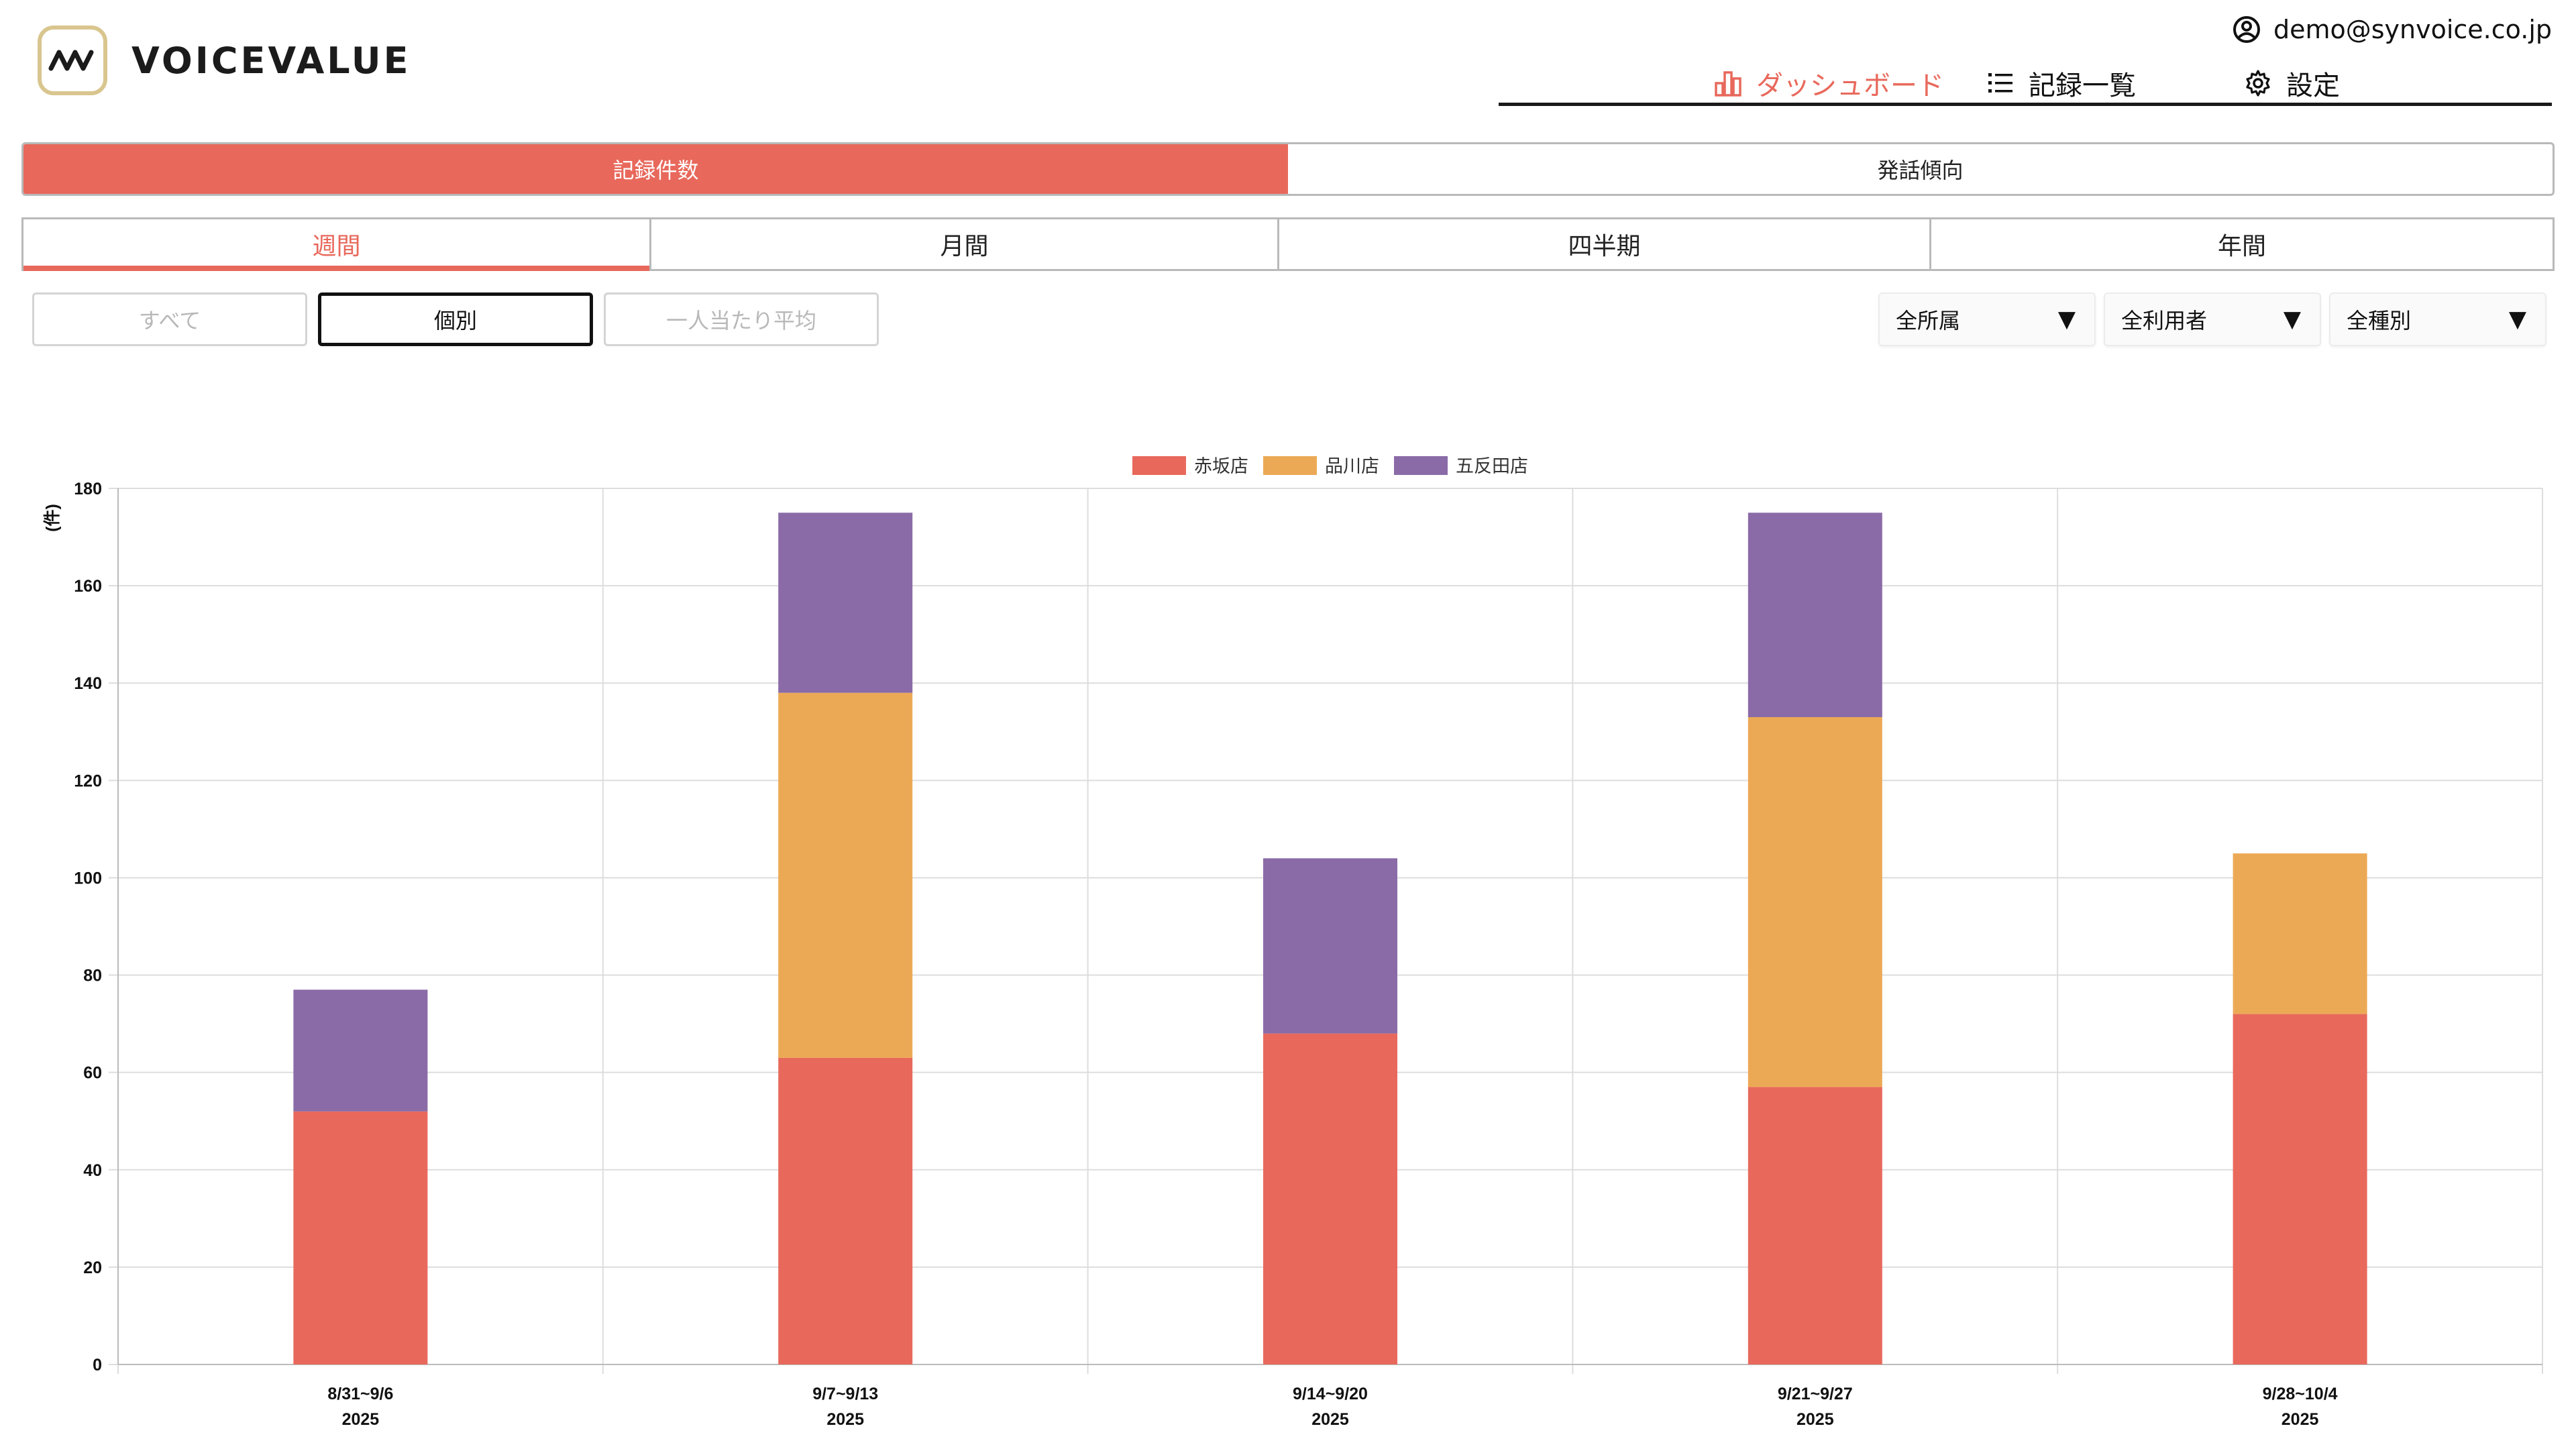 Image resolution: width=2576 pixels, height=1449 pixels. Describe the element at coordinates (88, 489) in the screenshot. I see `y-tick-label: 180` at that location.